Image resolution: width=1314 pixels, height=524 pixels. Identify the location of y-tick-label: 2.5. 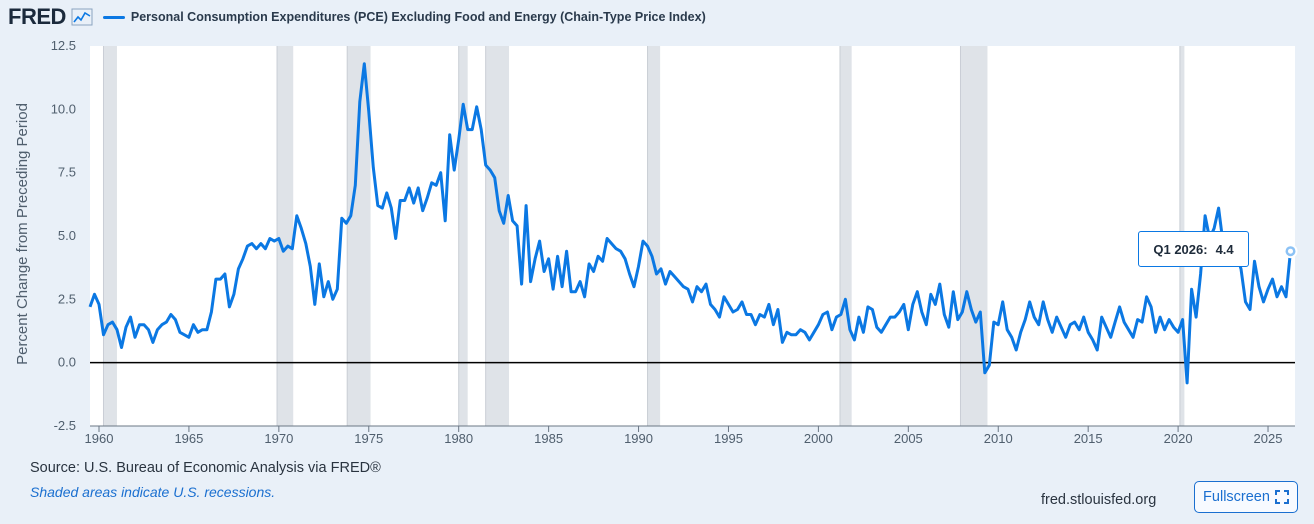
(67, 298).